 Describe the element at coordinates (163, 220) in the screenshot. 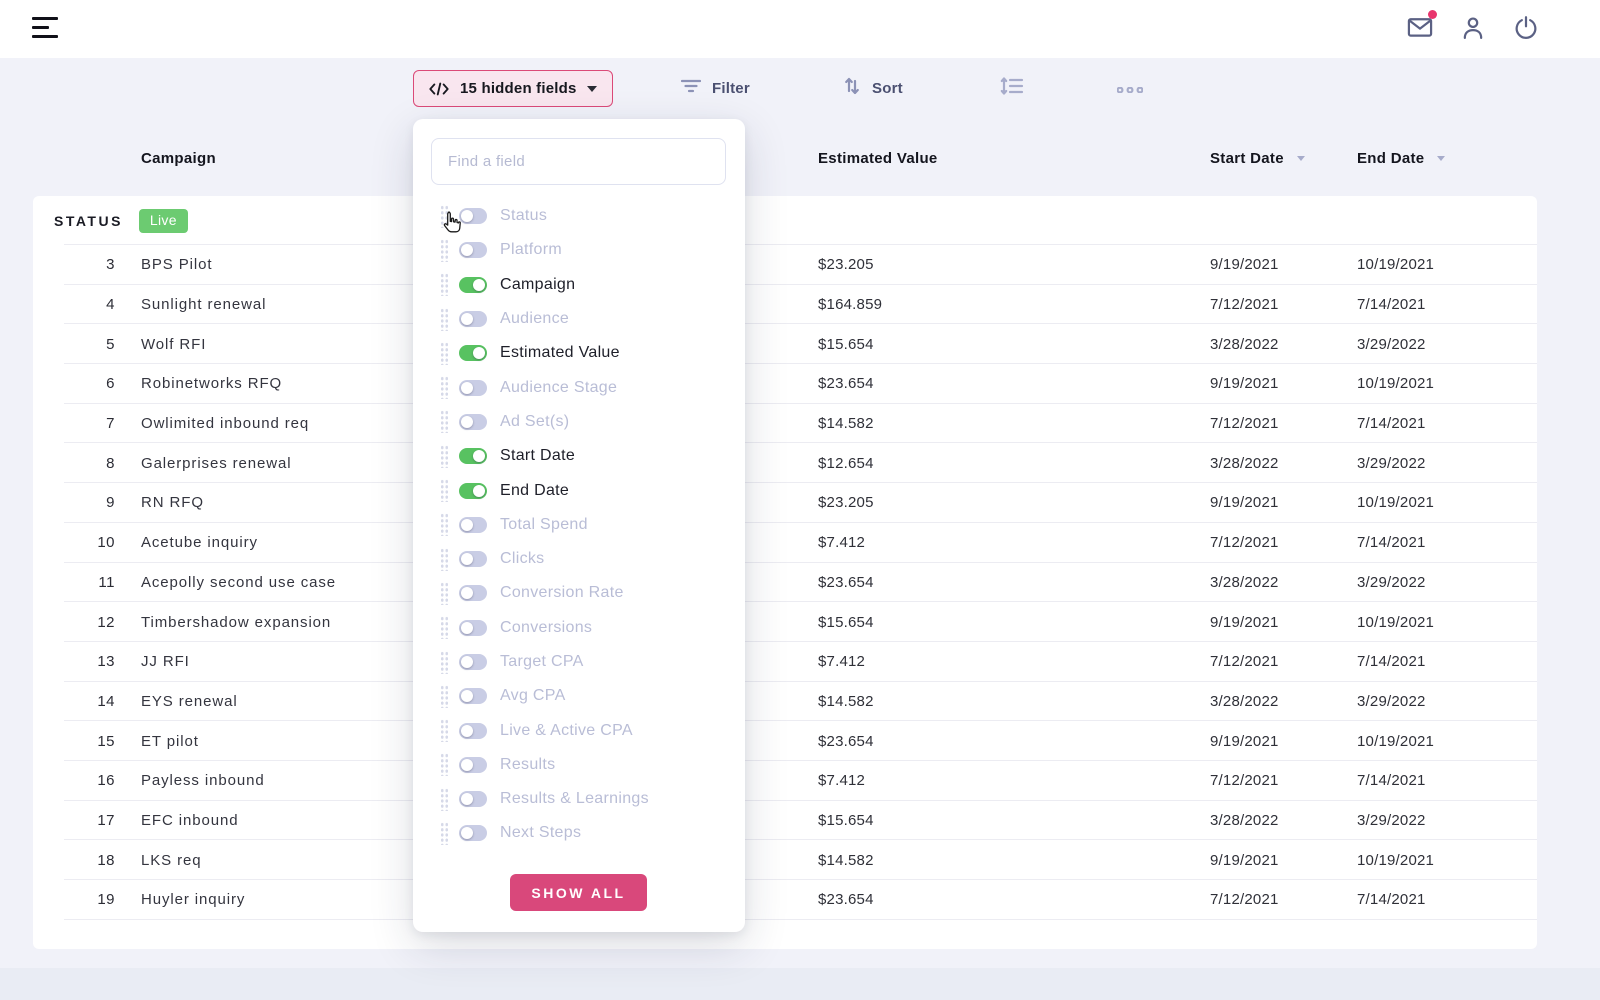

I see `status-badge: Live` at that location.